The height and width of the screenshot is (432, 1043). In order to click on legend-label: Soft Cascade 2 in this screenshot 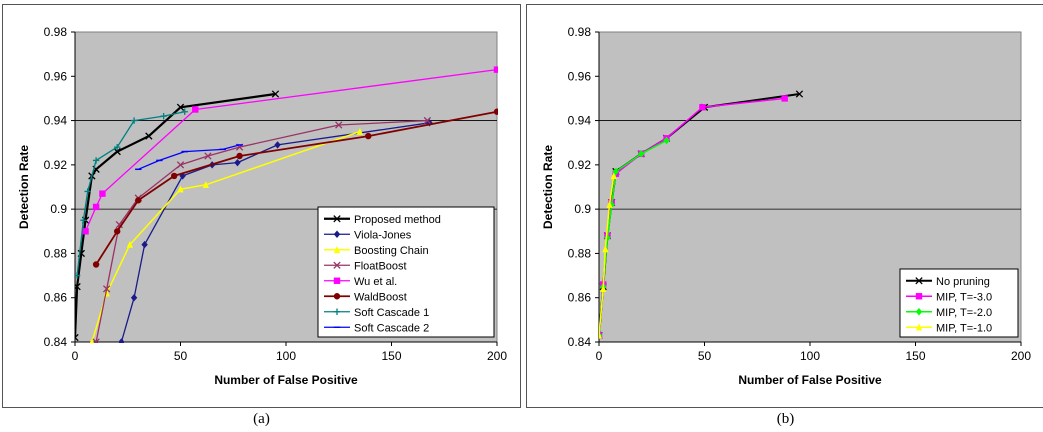, I will do `click(391, 328)`.